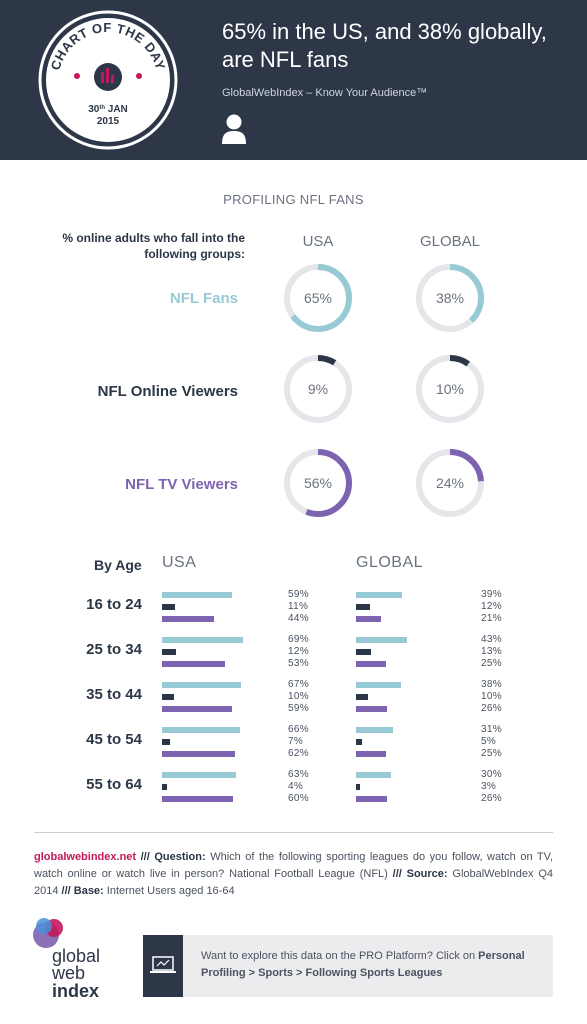 This screenshot has width=587, height=1024. I want to click on donut-value-label: 38%, so click(450, 298).